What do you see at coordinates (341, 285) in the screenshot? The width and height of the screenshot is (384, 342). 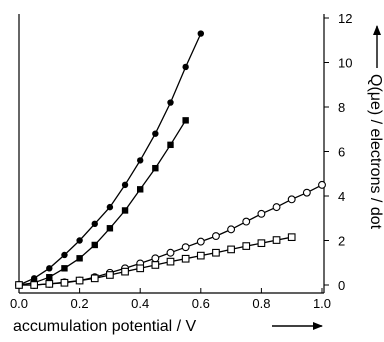 I see `y-tick-label: 0` at bounding box center [341, 285].